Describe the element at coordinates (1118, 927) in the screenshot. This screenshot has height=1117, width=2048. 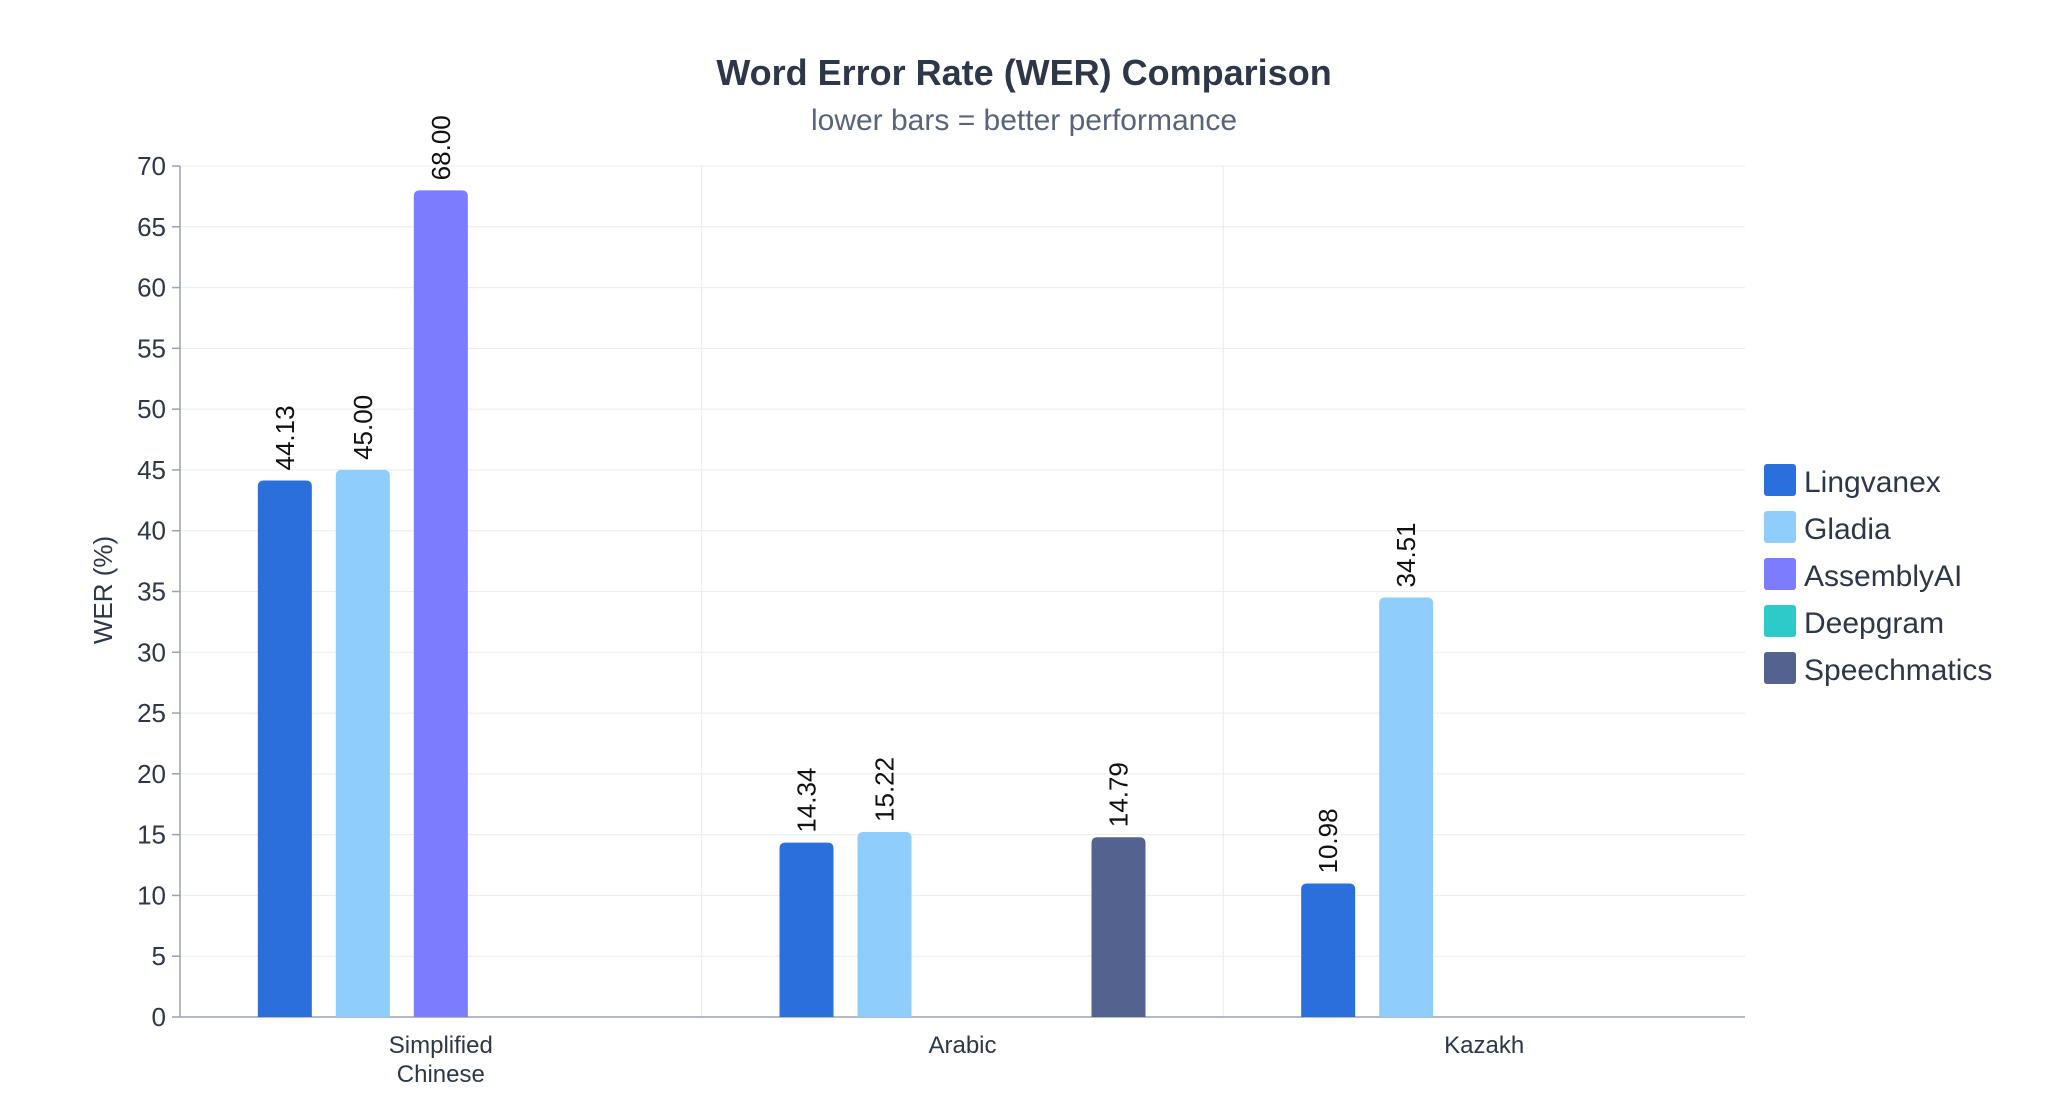
I see `bar-speechmatics` at that location.